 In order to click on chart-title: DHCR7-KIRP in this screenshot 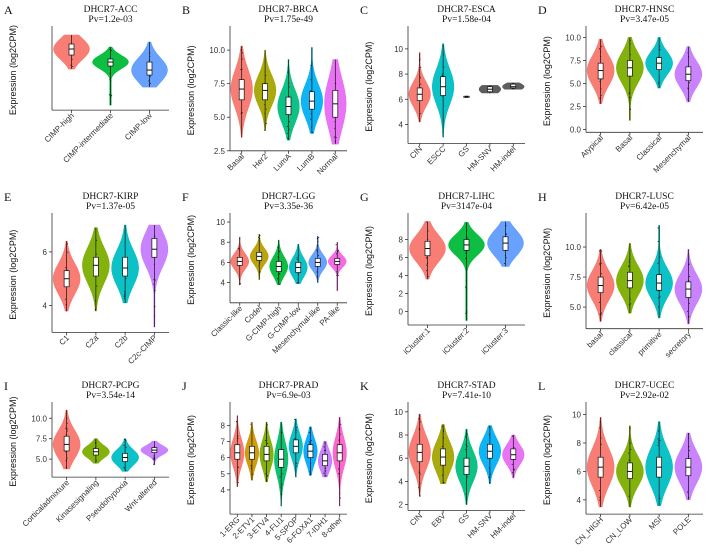, I will do `click(111, 197)`.